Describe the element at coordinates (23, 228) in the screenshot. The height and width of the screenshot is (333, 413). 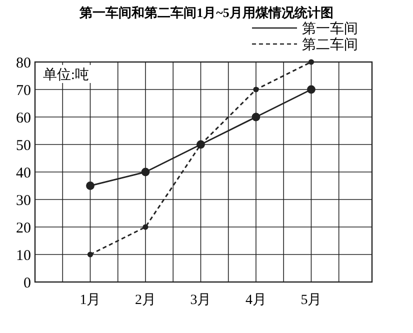
I see `y-tick-label: 20` at that location.